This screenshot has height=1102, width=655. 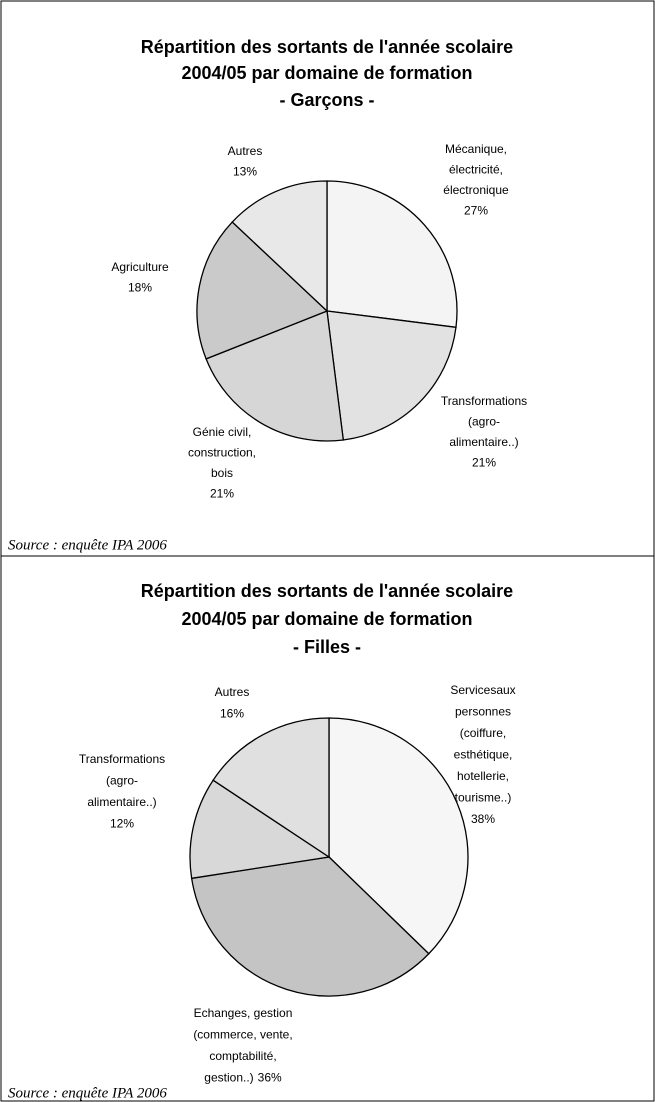 I want to click on value-label: 27%, so click(x=476, y=211).